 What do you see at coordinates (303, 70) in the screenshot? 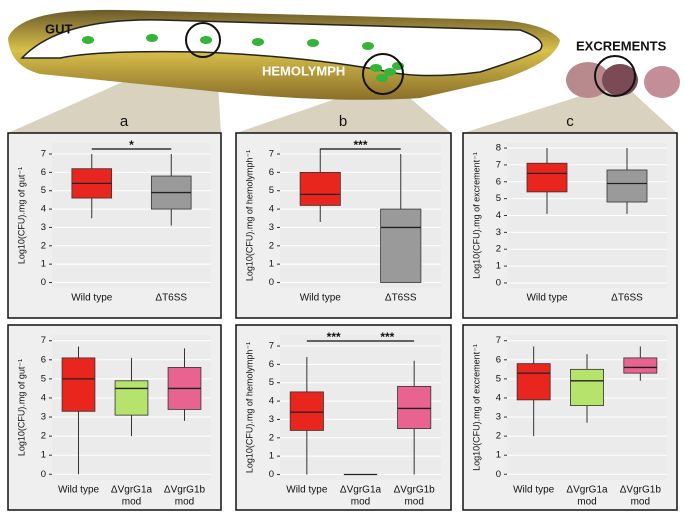
I see `hemolymph-label: HEMOLYMPH` at bounding box center [303, 70].